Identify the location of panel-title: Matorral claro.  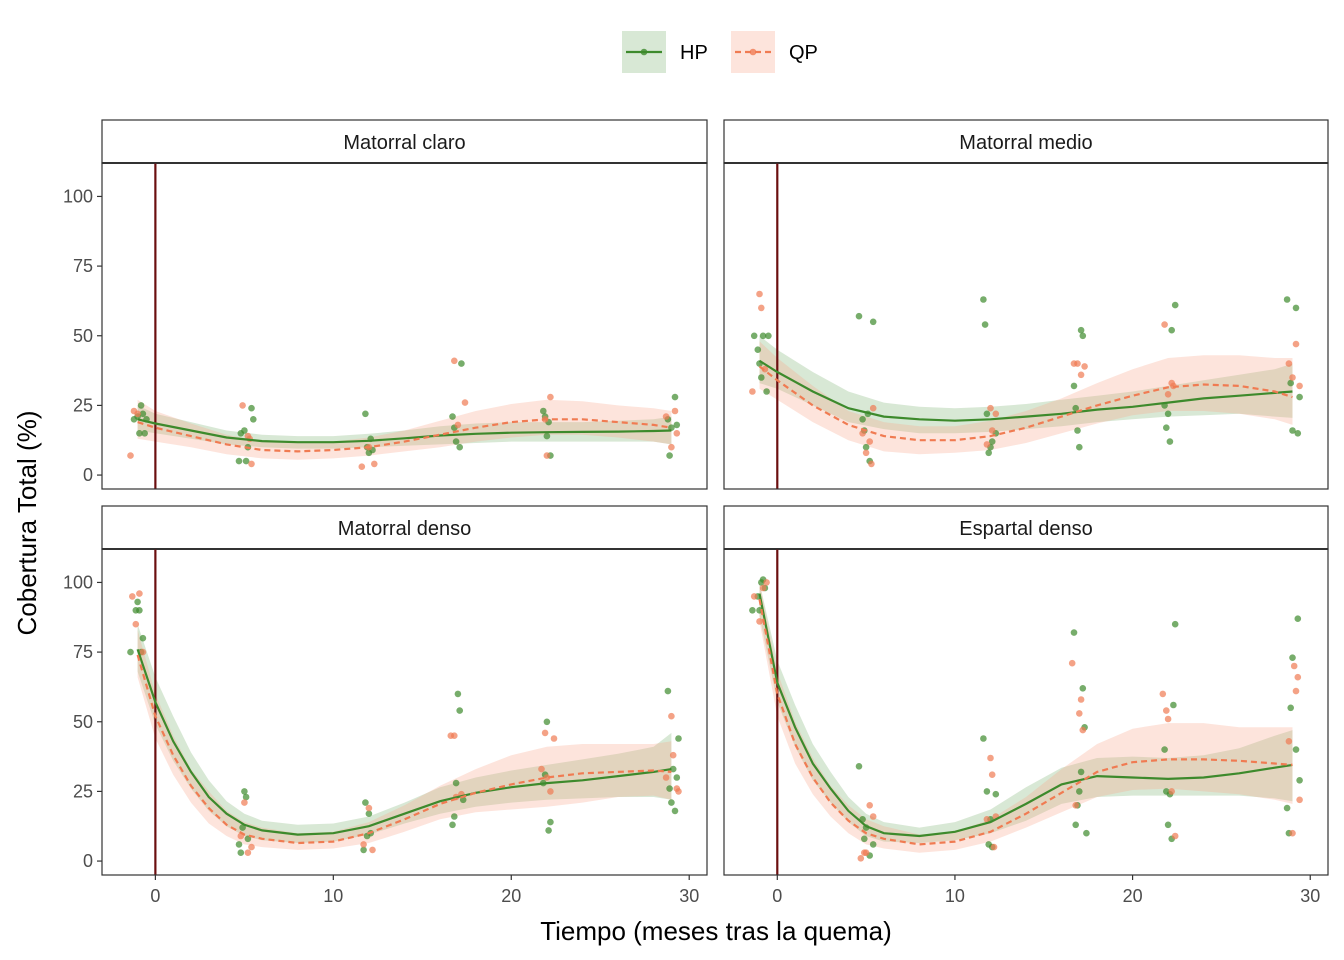
(404, 143).